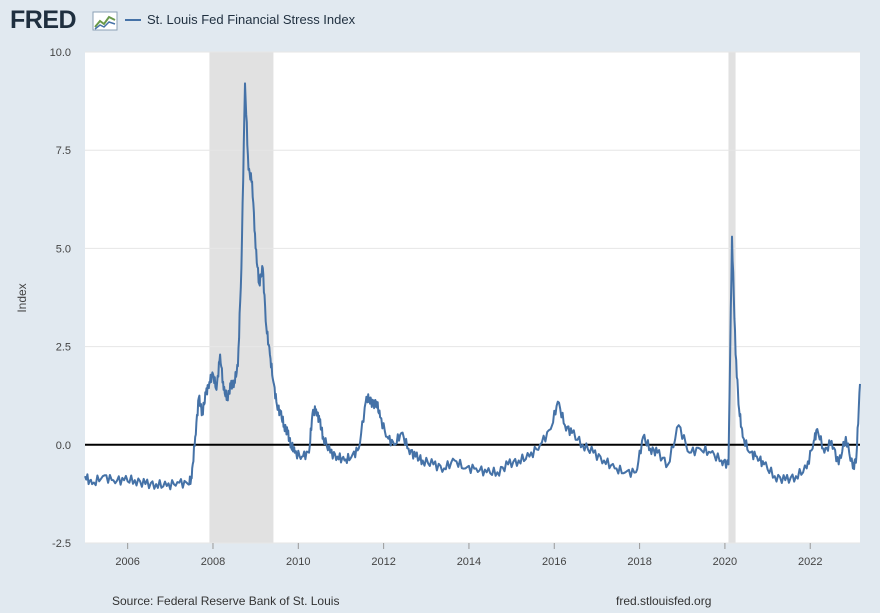 Image resolution: width=880 pixels, height=613 pixels. I want to click on x-tick-label: 2012, so click(383, 562).